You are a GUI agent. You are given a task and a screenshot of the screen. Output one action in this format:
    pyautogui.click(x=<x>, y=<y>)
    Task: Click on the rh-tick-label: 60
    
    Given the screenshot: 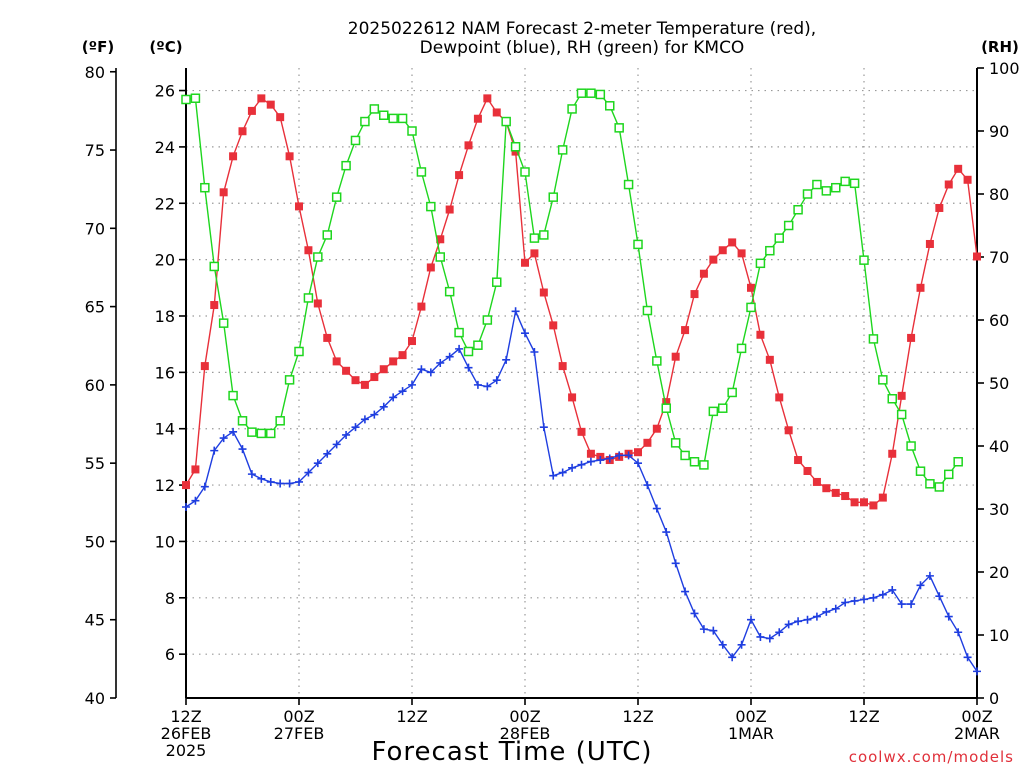 What is the action you would take?
    pyautogui.click(x=999, y=320)
    